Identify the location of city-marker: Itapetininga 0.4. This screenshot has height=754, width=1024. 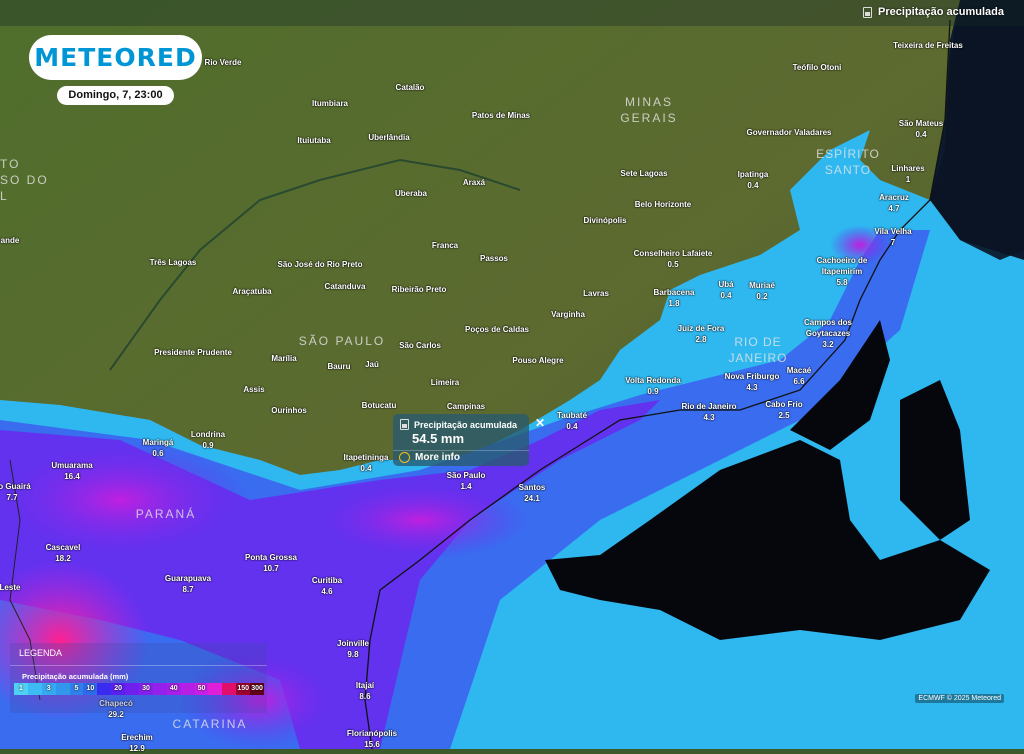
(366, 463).